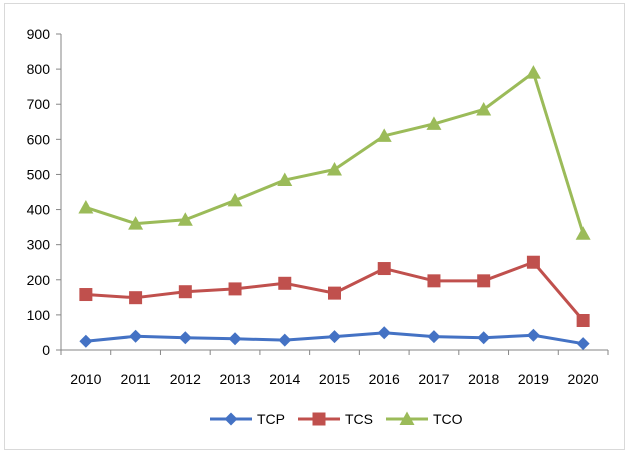 This screenshot has height=456, width=630. I want to click on x-tick-label: 2014, so click(284, 379).